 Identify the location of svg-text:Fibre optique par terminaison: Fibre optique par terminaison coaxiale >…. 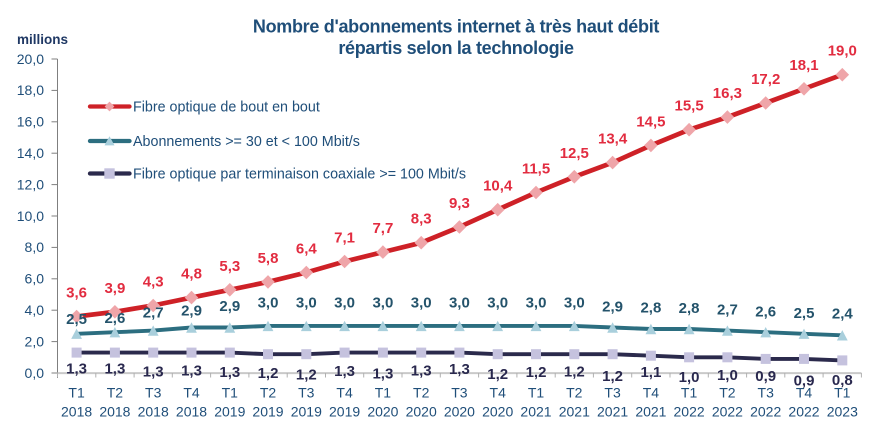
(299, 174).